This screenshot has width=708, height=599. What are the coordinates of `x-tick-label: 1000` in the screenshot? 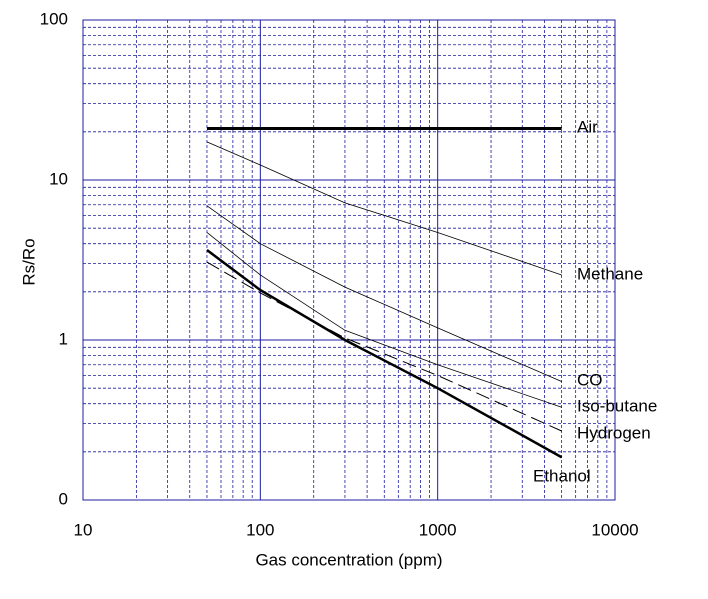 It's located at (438, 529).